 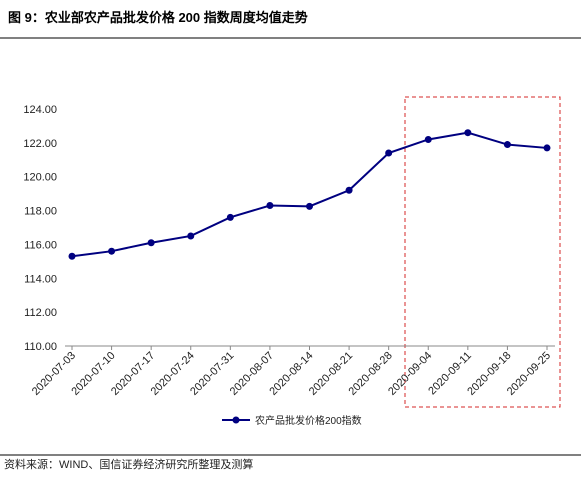 I want to click on y-tick-label: 116.00, so click(x=40, y=245).